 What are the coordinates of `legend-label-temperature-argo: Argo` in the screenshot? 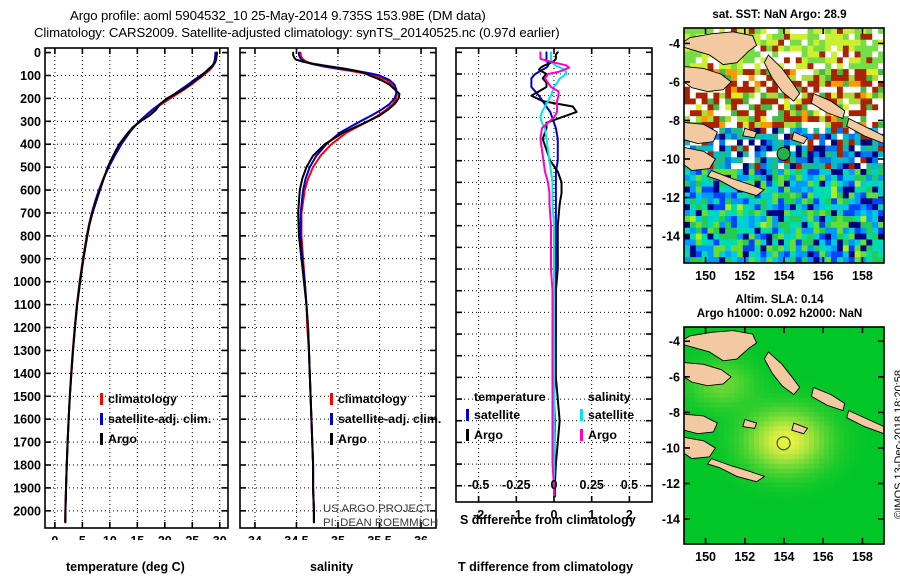 It's located at (488, 435).